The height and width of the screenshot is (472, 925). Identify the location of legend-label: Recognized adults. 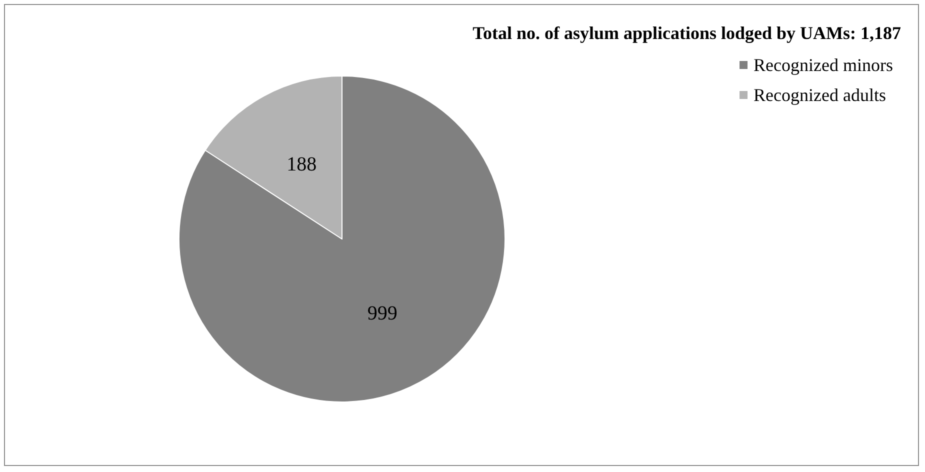
(820, 95).